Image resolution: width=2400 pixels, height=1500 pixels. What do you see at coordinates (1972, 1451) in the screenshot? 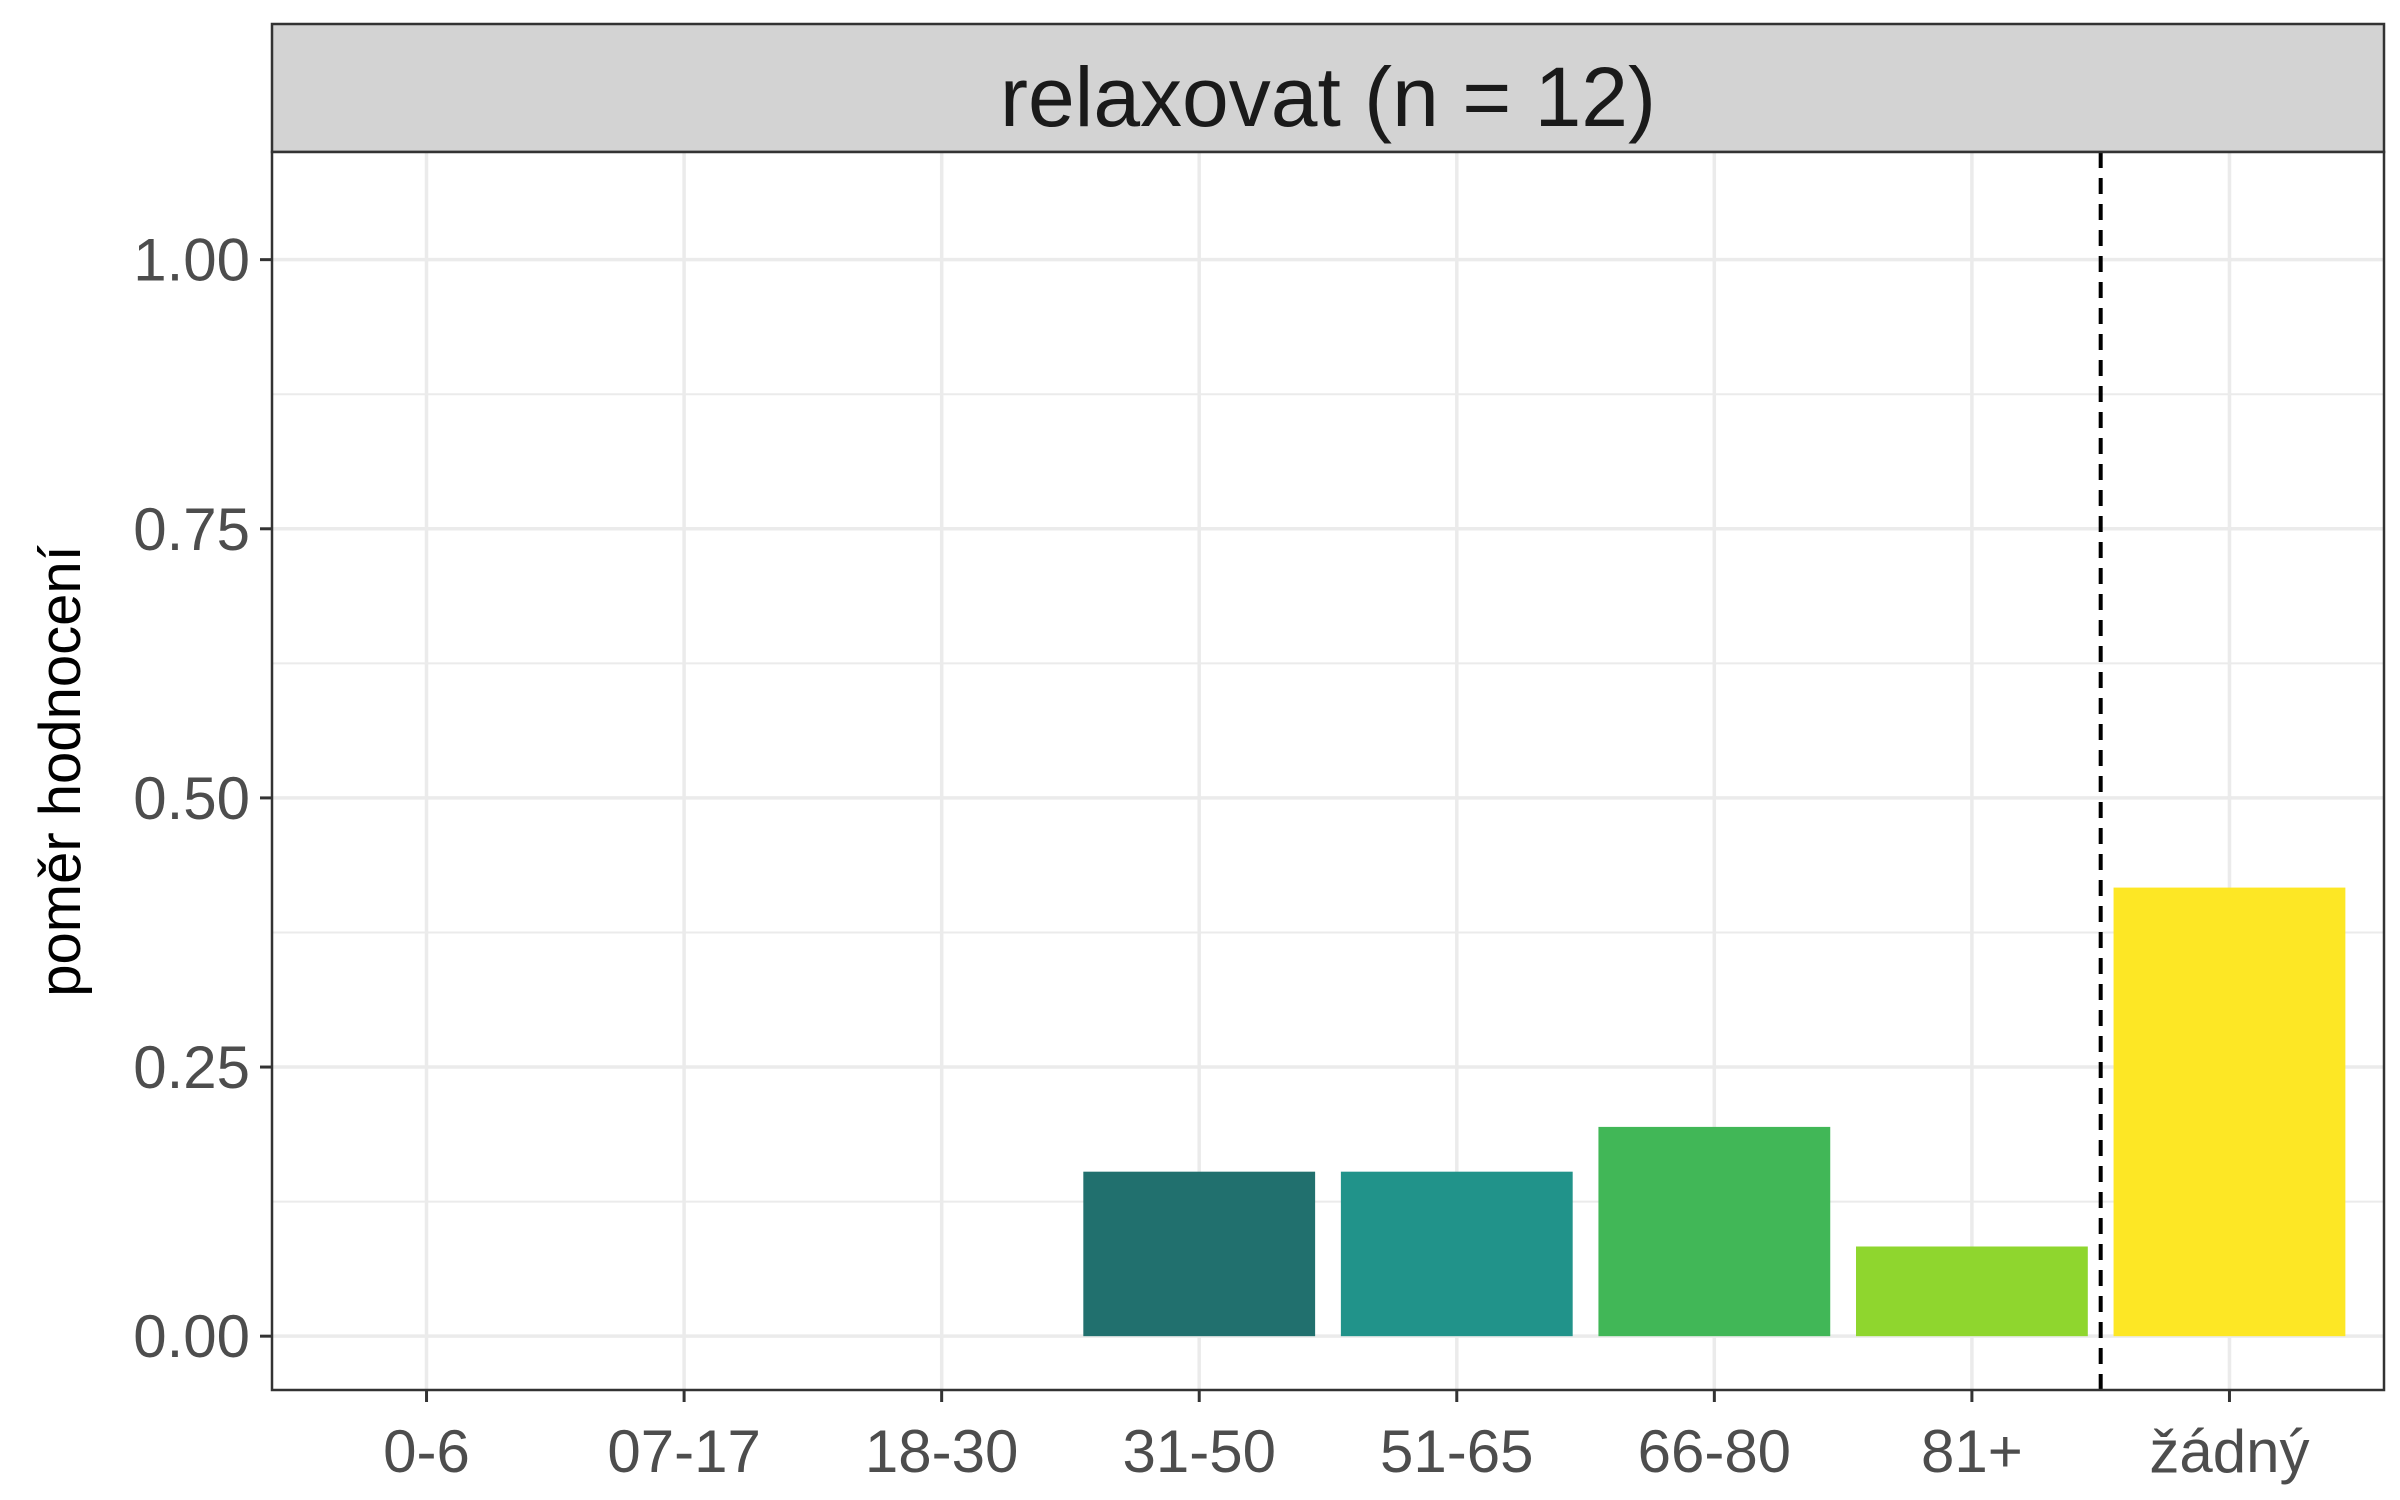
I see `x-tick-label: 81+` at bounding box center [1972, 1451].